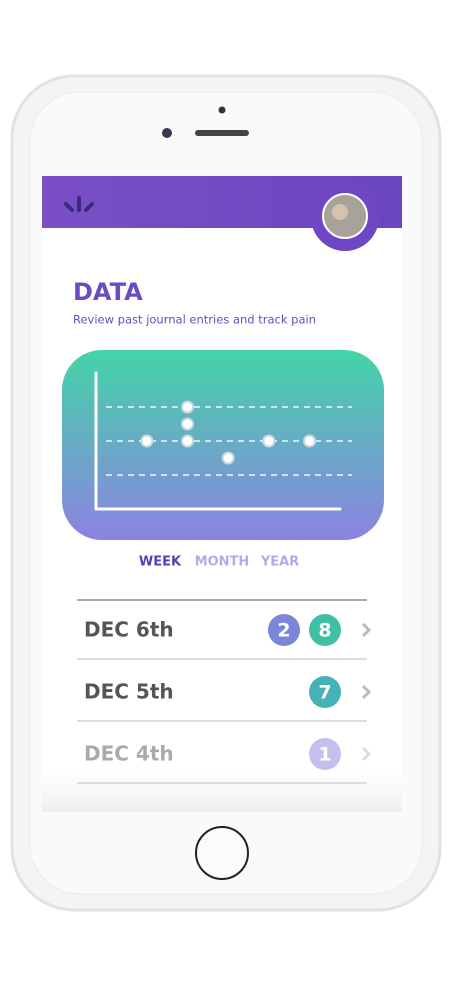 This screenshot has width=452, height=1004. I want to click on chart-card, so click(223, 445).